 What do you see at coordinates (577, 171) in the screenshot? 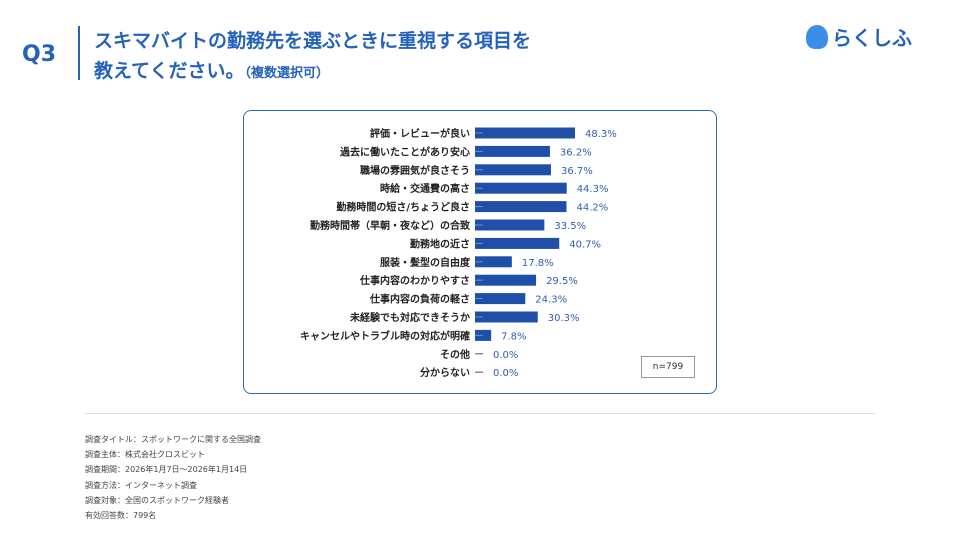
I see `value-label: 36.7%` at bounding box center [577, 171].